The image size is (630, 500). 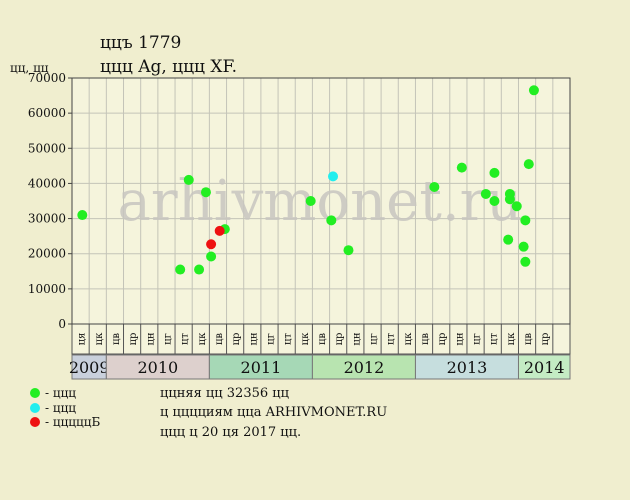 I want to click on legend-item-auction: - цццццБ, so click(x=65, y=422).